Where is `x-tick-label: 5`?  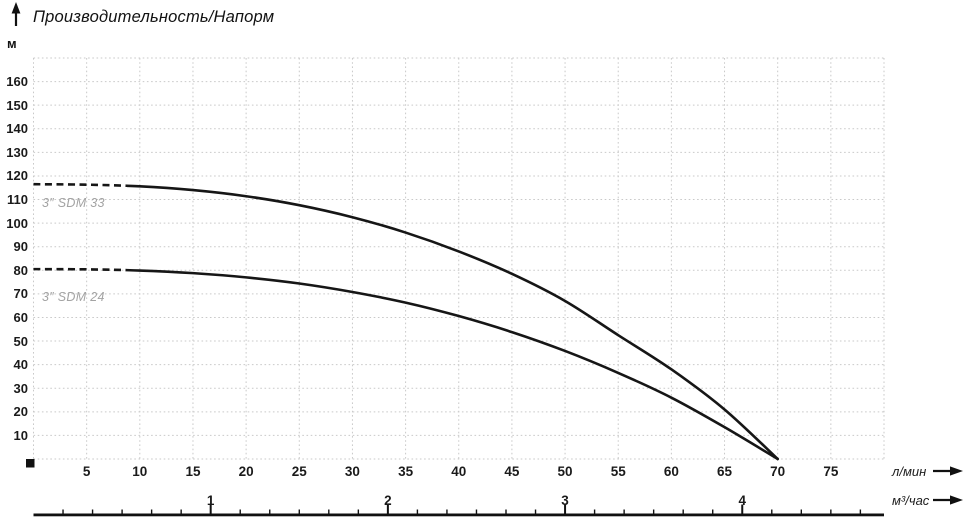 x-tick-label: 5 is located at coordinates (86, 471).